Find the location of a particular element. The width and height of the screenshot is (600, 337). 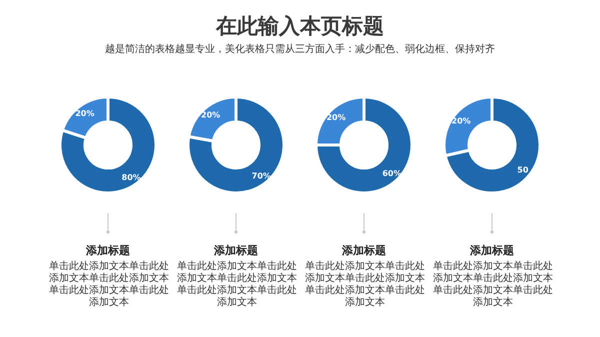

text: 越是简洁的表格越显专业，美化表格只需从三方面入手：减少配色、弱化边框、保持对齐 is located at coordinates (300, 49).